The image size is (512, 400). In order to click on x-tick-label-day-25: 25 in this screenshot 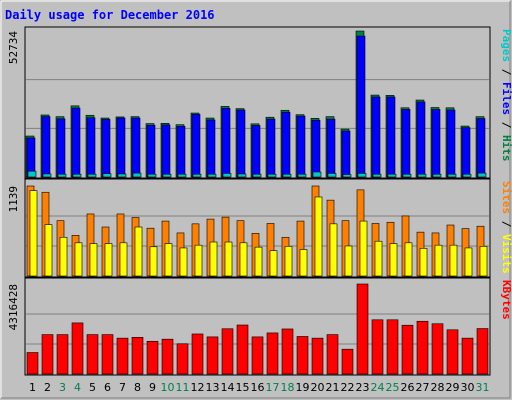, I will do `click(393, 387)`.